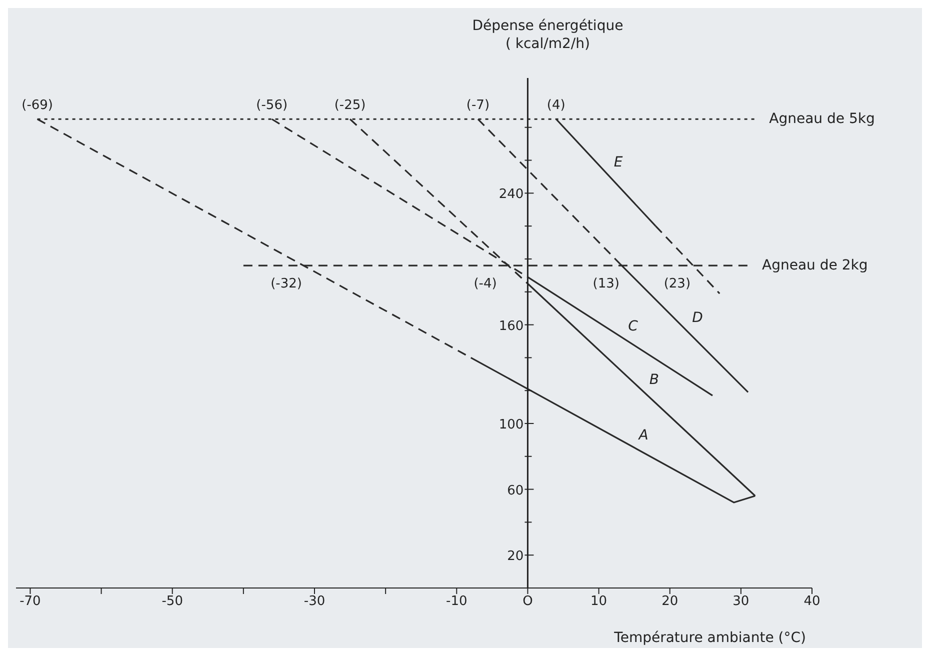 The image size is (930, 656). I want to click on x-tick-label: 10, so click(599, 602).